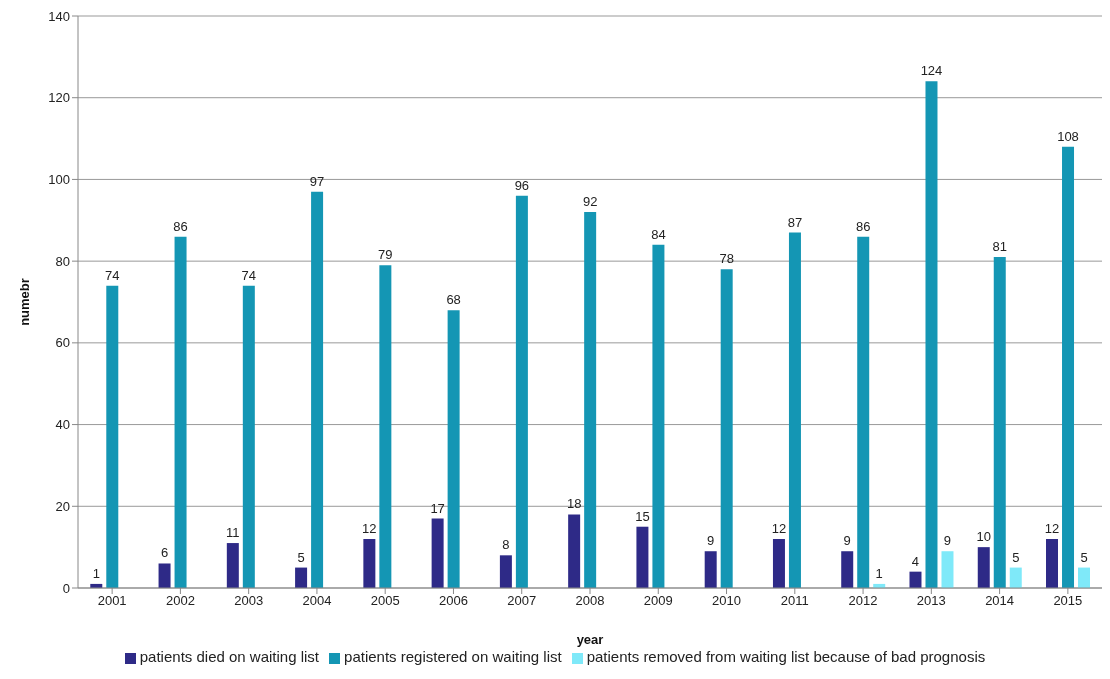  What do you see at coordinates (233, 533) in the screenshot?
I see `data-label: 11` at bounding box center [233, 533].